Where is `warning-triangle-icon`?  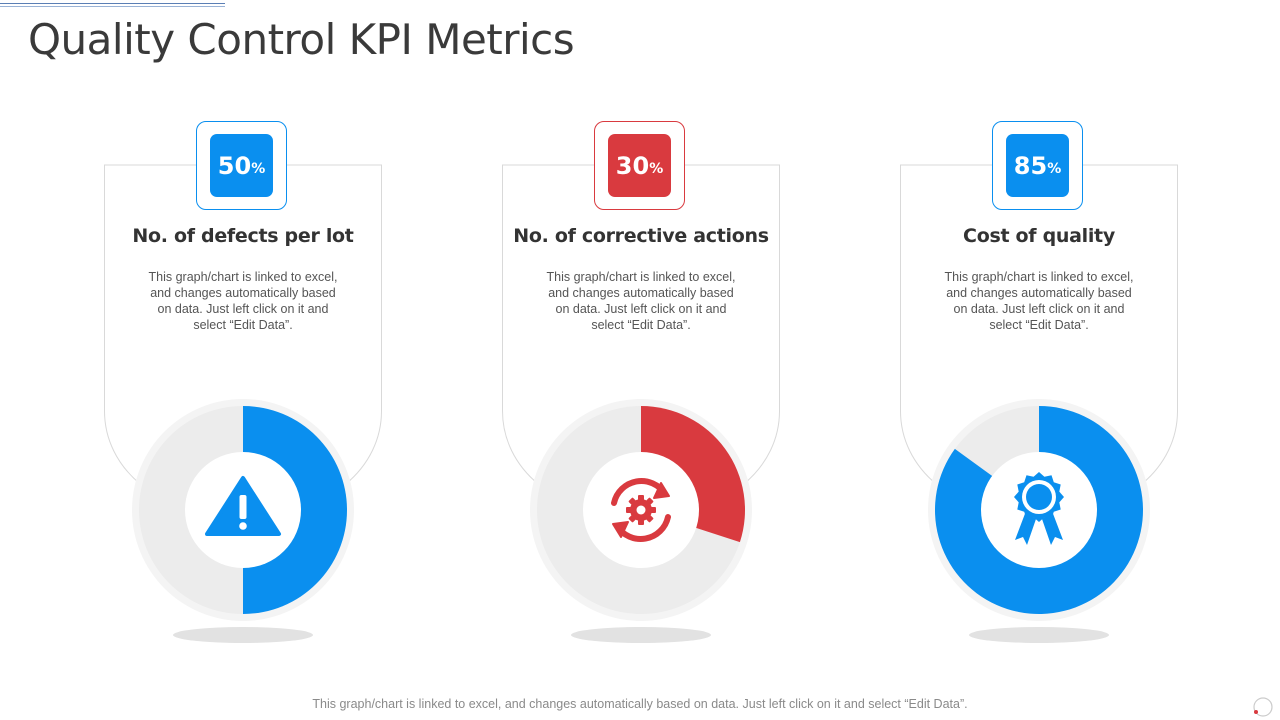 warning-triangle-icon is located at coordinates (243, 506).